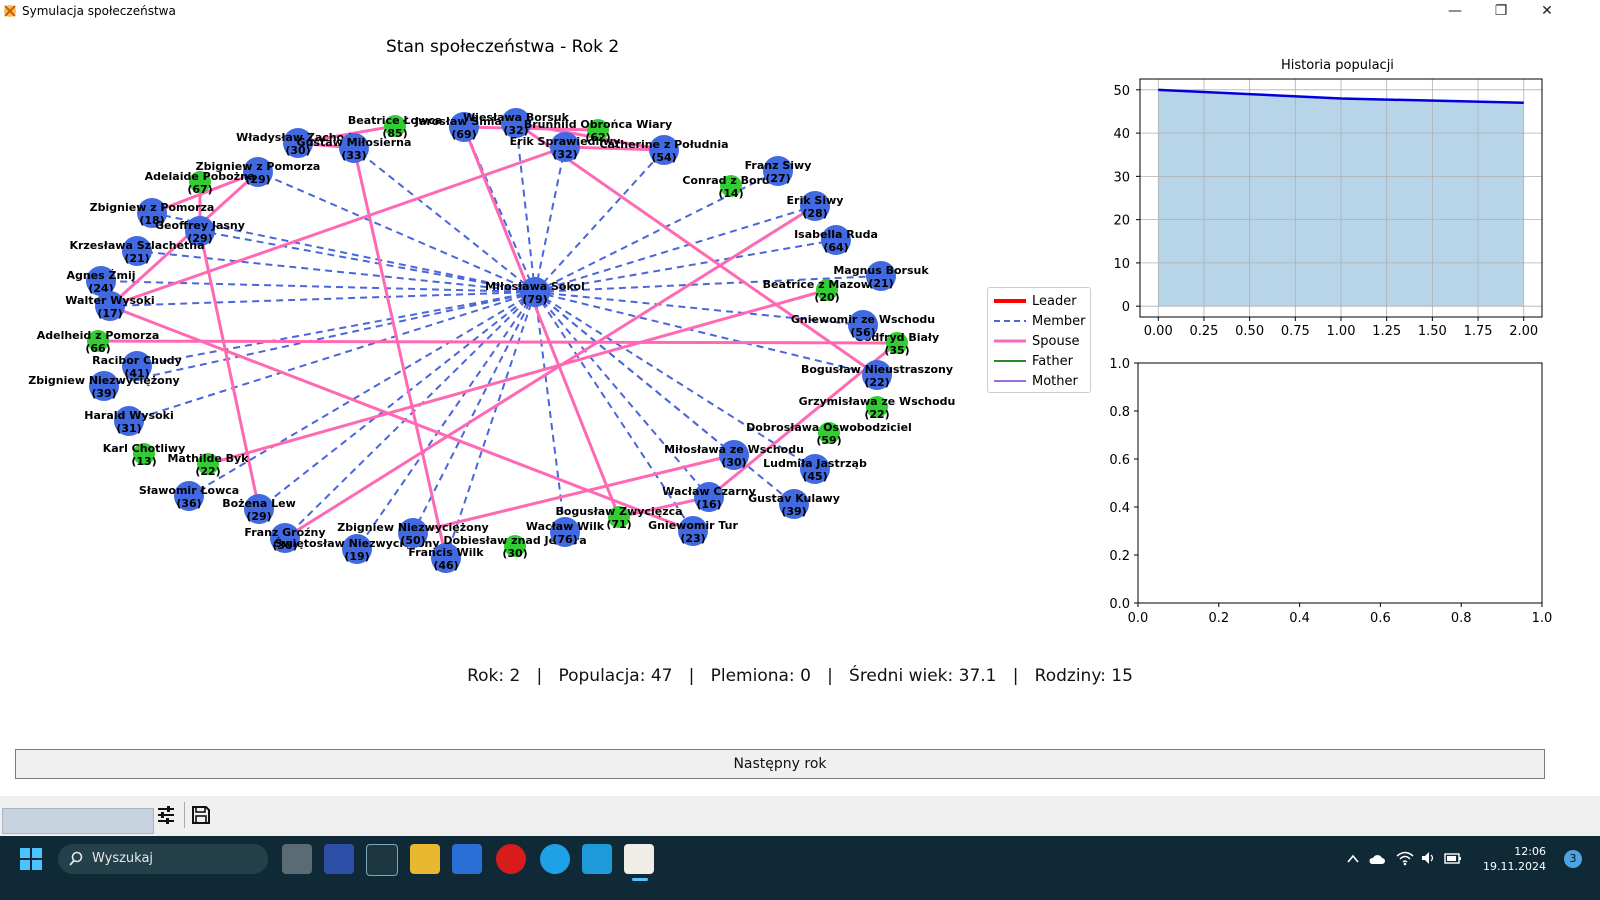 This screenshot has height=900, width=1600. I want to click on x-tick-label: 0.0, so click(1138, 618).